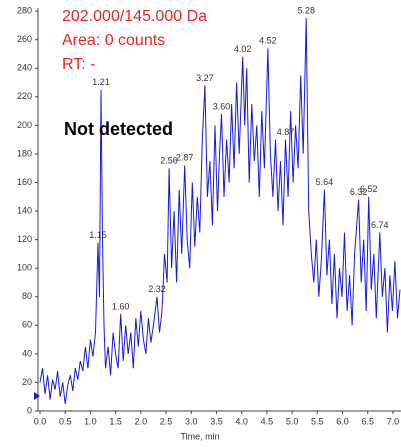  I want to click on peak-label: 1.15, so click(98, 235).